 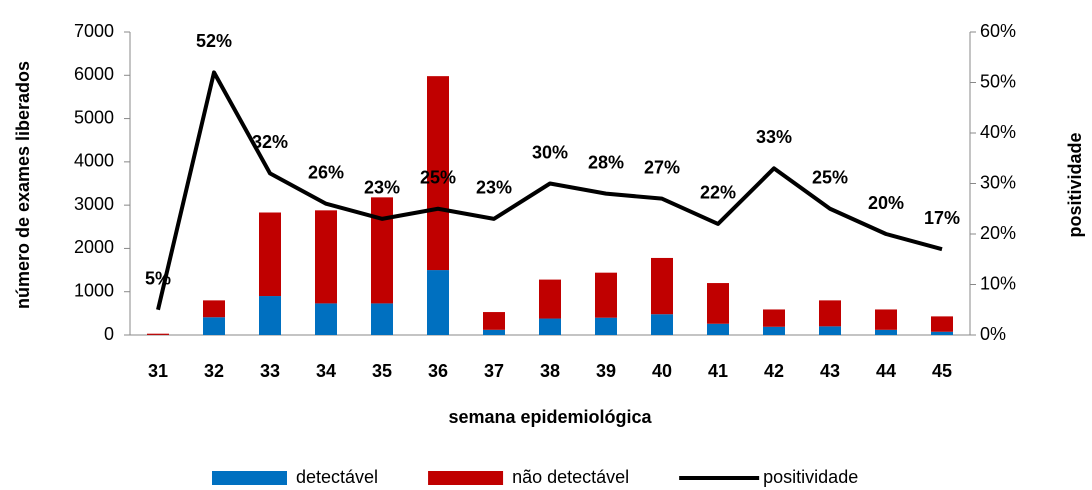 I want to click on x-tick-label: 42, so click(x=774, y=371).